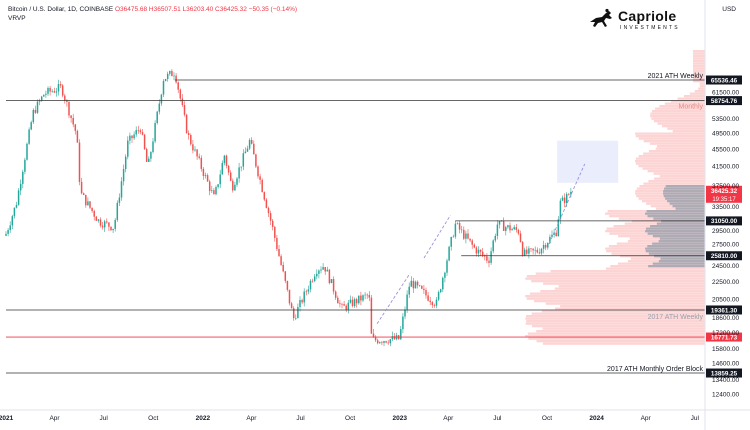 Image resolution: width=750 pixels, height=430 pixels. I want to click on y-tick-label: 18600.00, so click(725, 318).